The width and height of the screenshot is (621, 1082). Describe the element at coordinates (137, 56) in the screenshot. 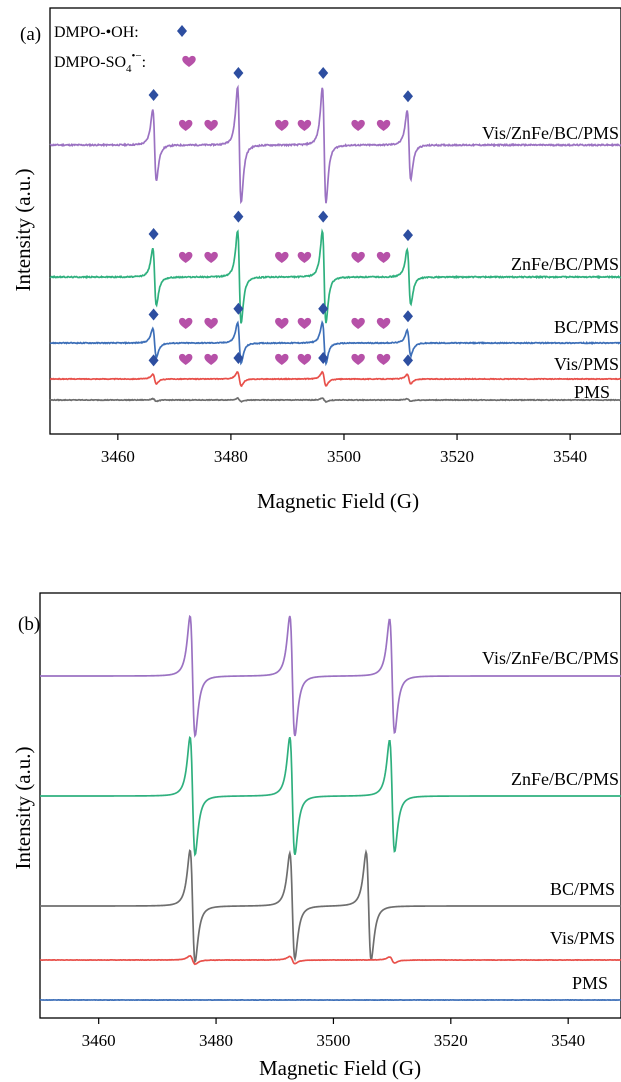

I see `legend-so4-sup: •−` at that location.